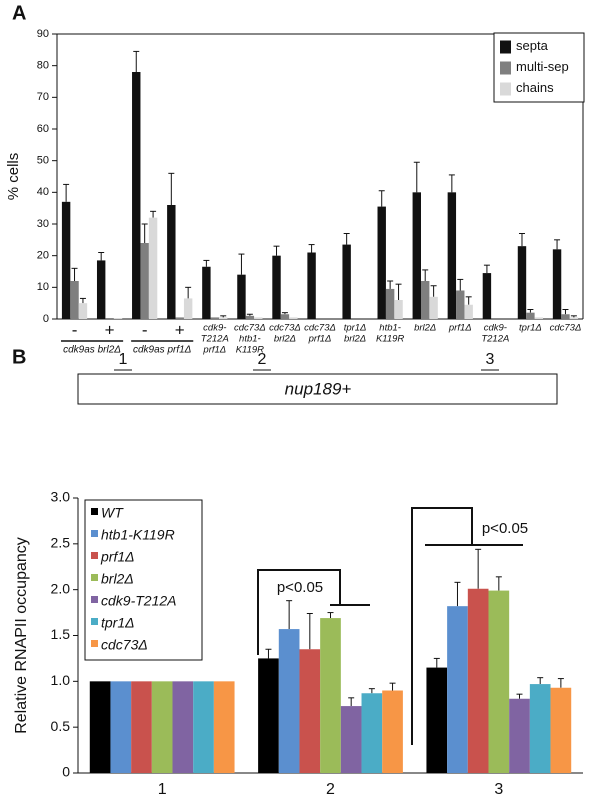 The image size is (596, 800). I want to click on group-label: cdk9as brl2Δ, so click(92, 350).